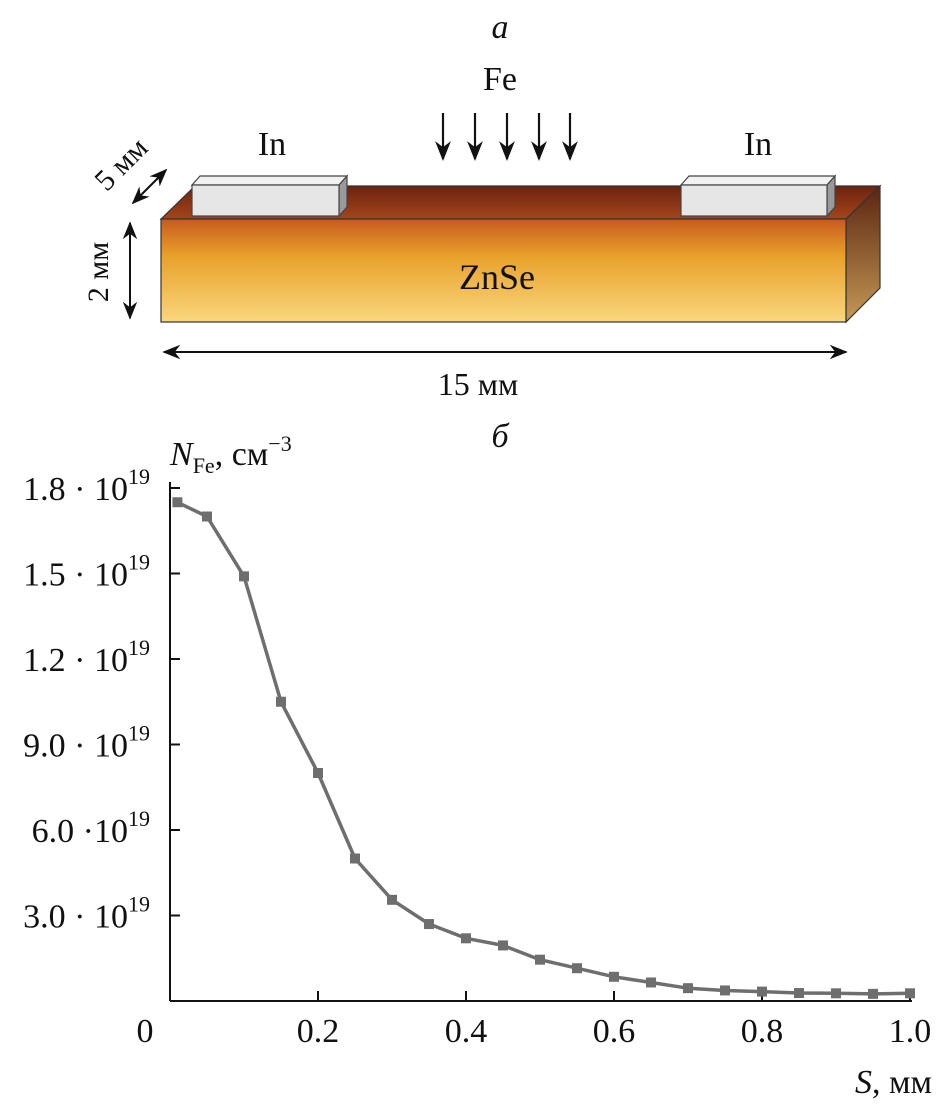  Describe the element at coordinates (863, 1082) in the screenshot. I see `x-axis-label-symbol: S` at that location.